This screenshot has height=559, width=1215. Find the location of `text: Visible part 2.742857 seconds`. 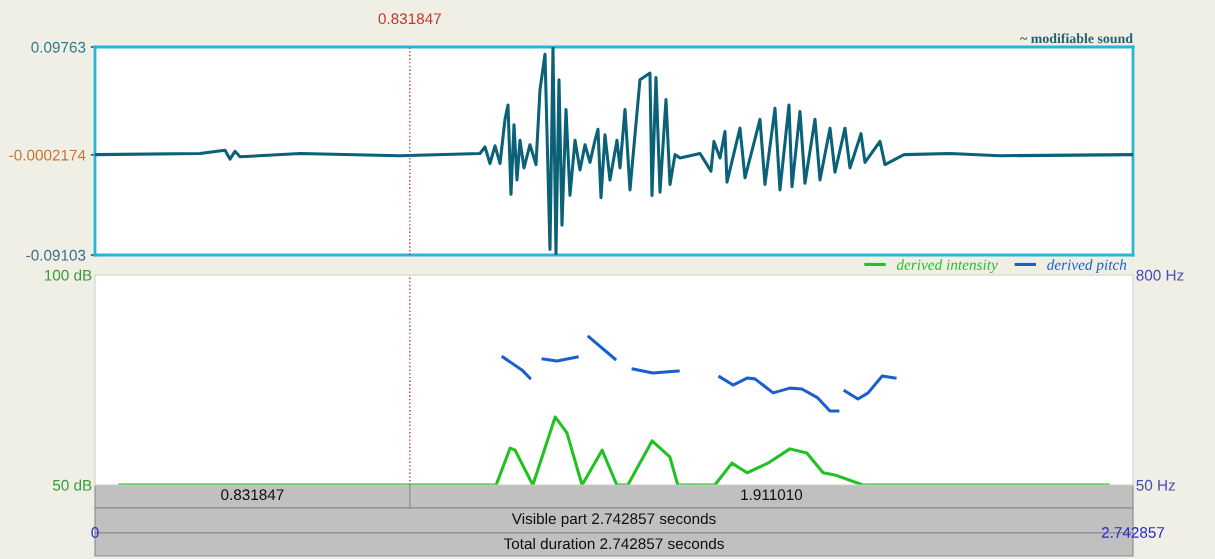

text: Visible part 2.742857 seconds is located at coordinates (613, 520).